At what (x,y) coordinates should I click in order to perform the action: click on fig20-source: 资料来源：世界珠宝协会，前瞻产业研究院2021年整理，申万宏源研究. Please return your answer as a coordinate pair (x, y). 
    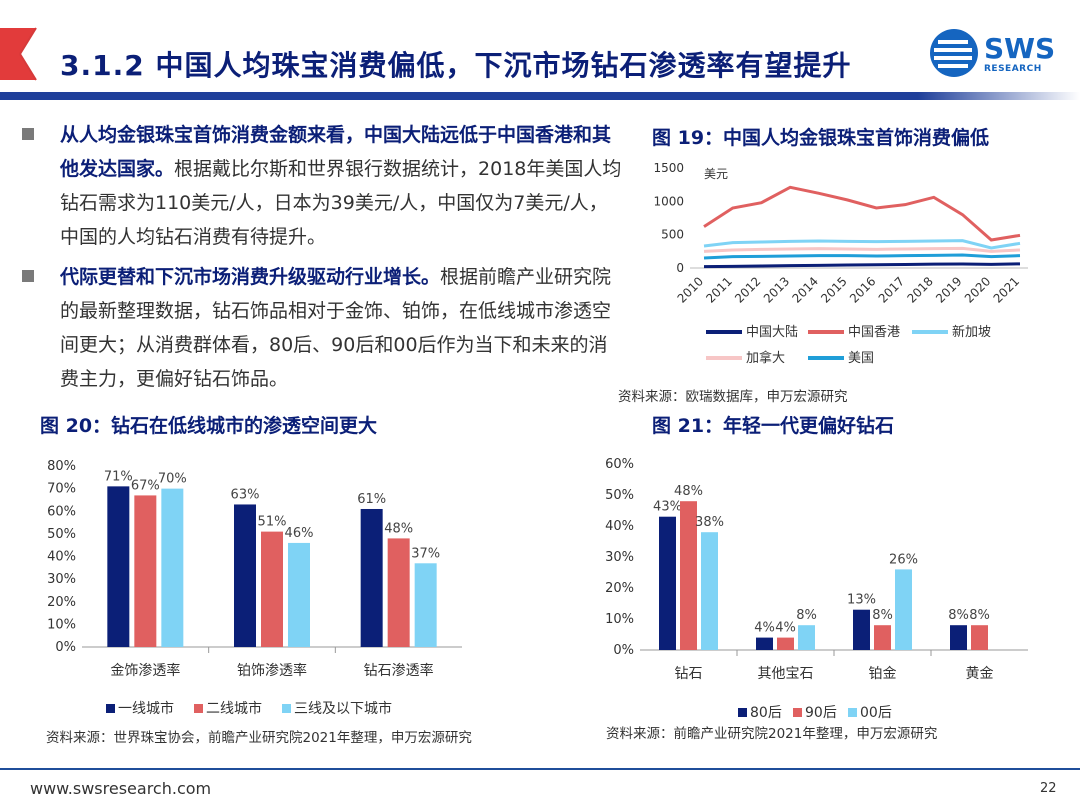
    Looking at the image, I should click on (259, 738).